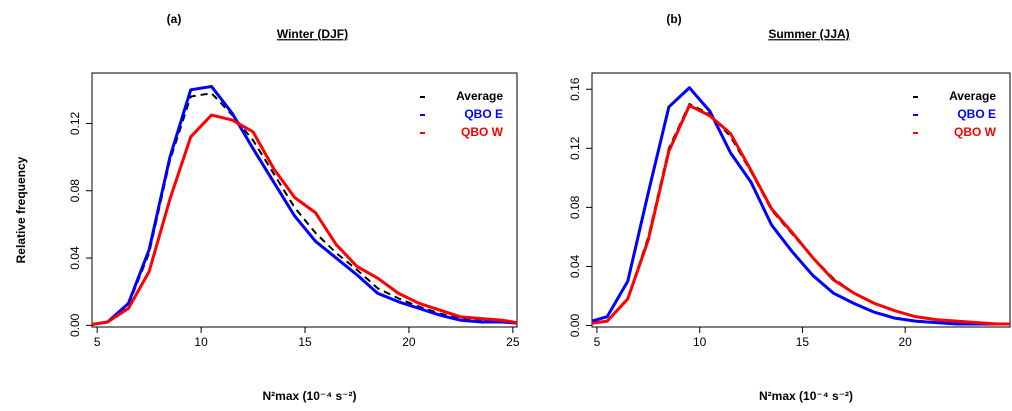  What do you see at coordinates (673, 19) in the screenshot?
I see `panel-label: (b)` at bounding box center [673, 19].